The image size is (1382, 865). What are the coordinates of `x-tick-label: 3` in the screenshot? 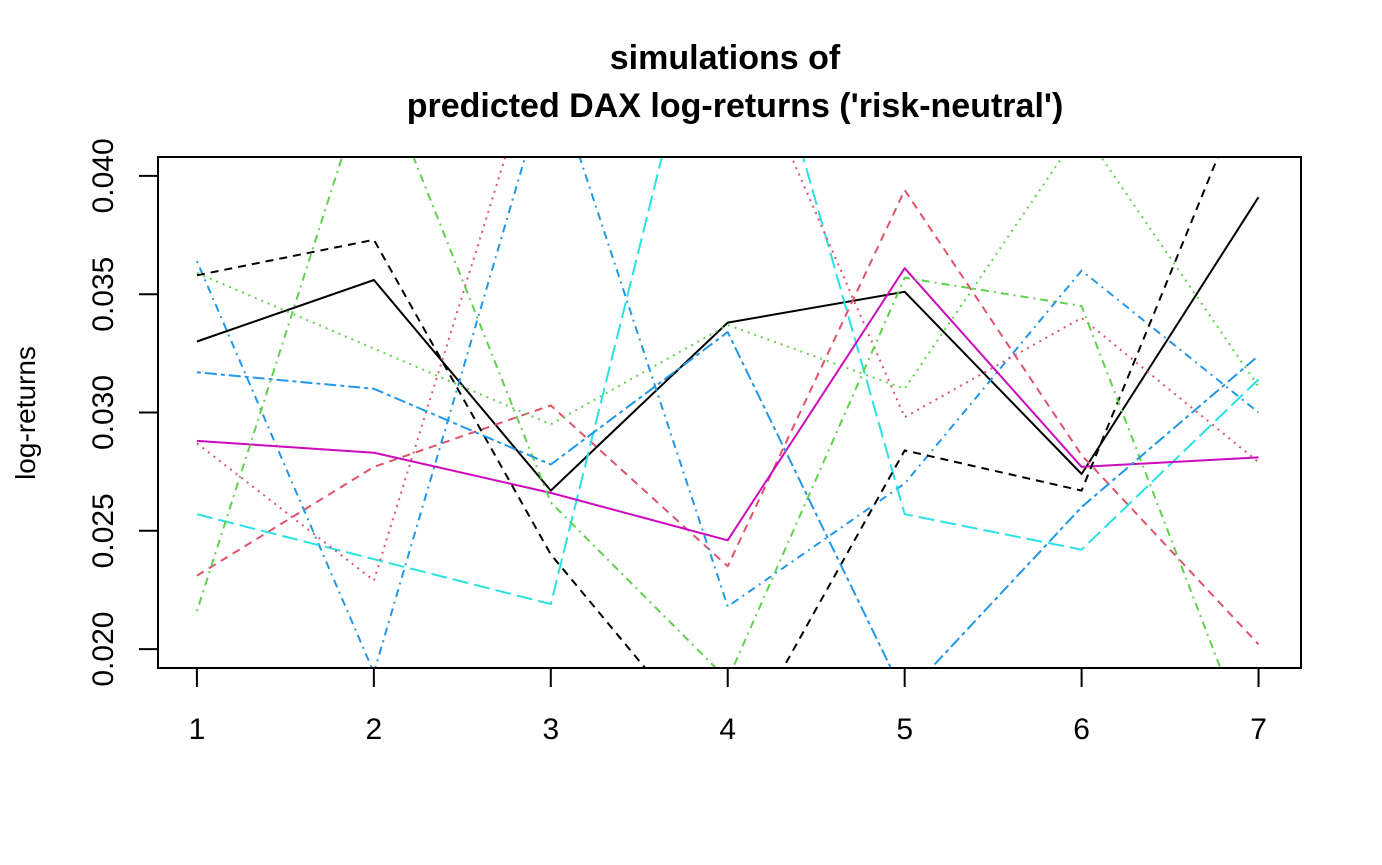 It's located at (550, 729).